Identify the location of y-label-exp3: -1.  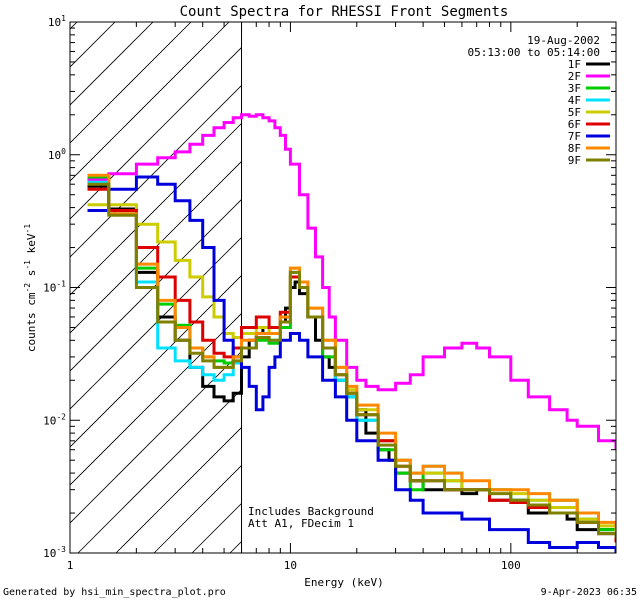
(27, 229).